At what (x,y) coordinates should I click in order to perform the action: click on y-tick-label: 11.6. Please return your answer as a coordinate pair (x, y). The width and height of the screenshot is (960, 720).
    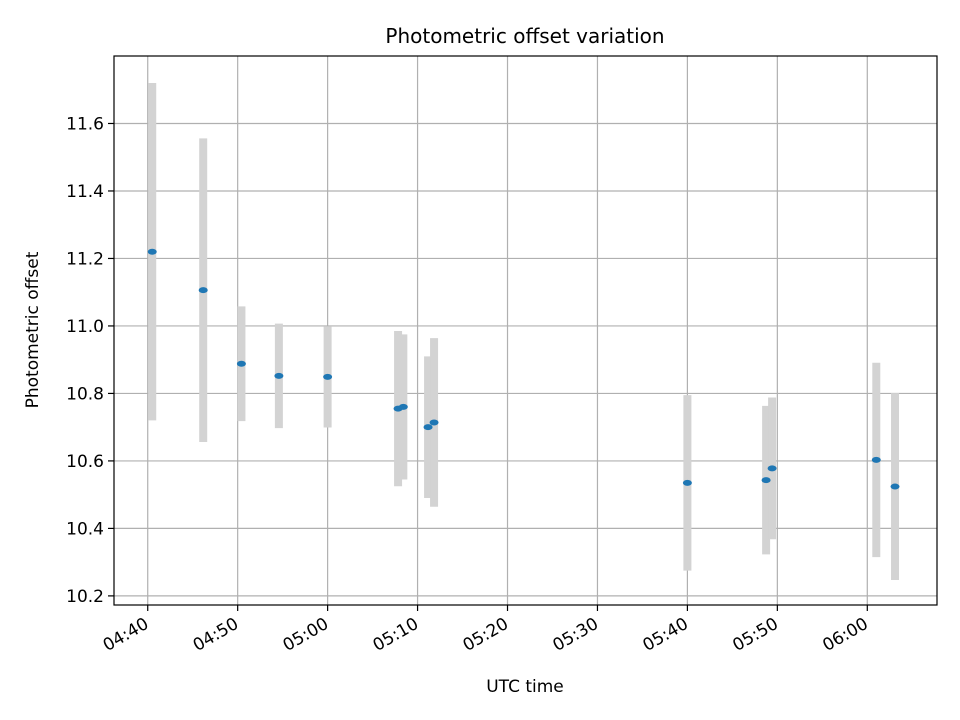
    Looking at the image, I should click on (85, 124).